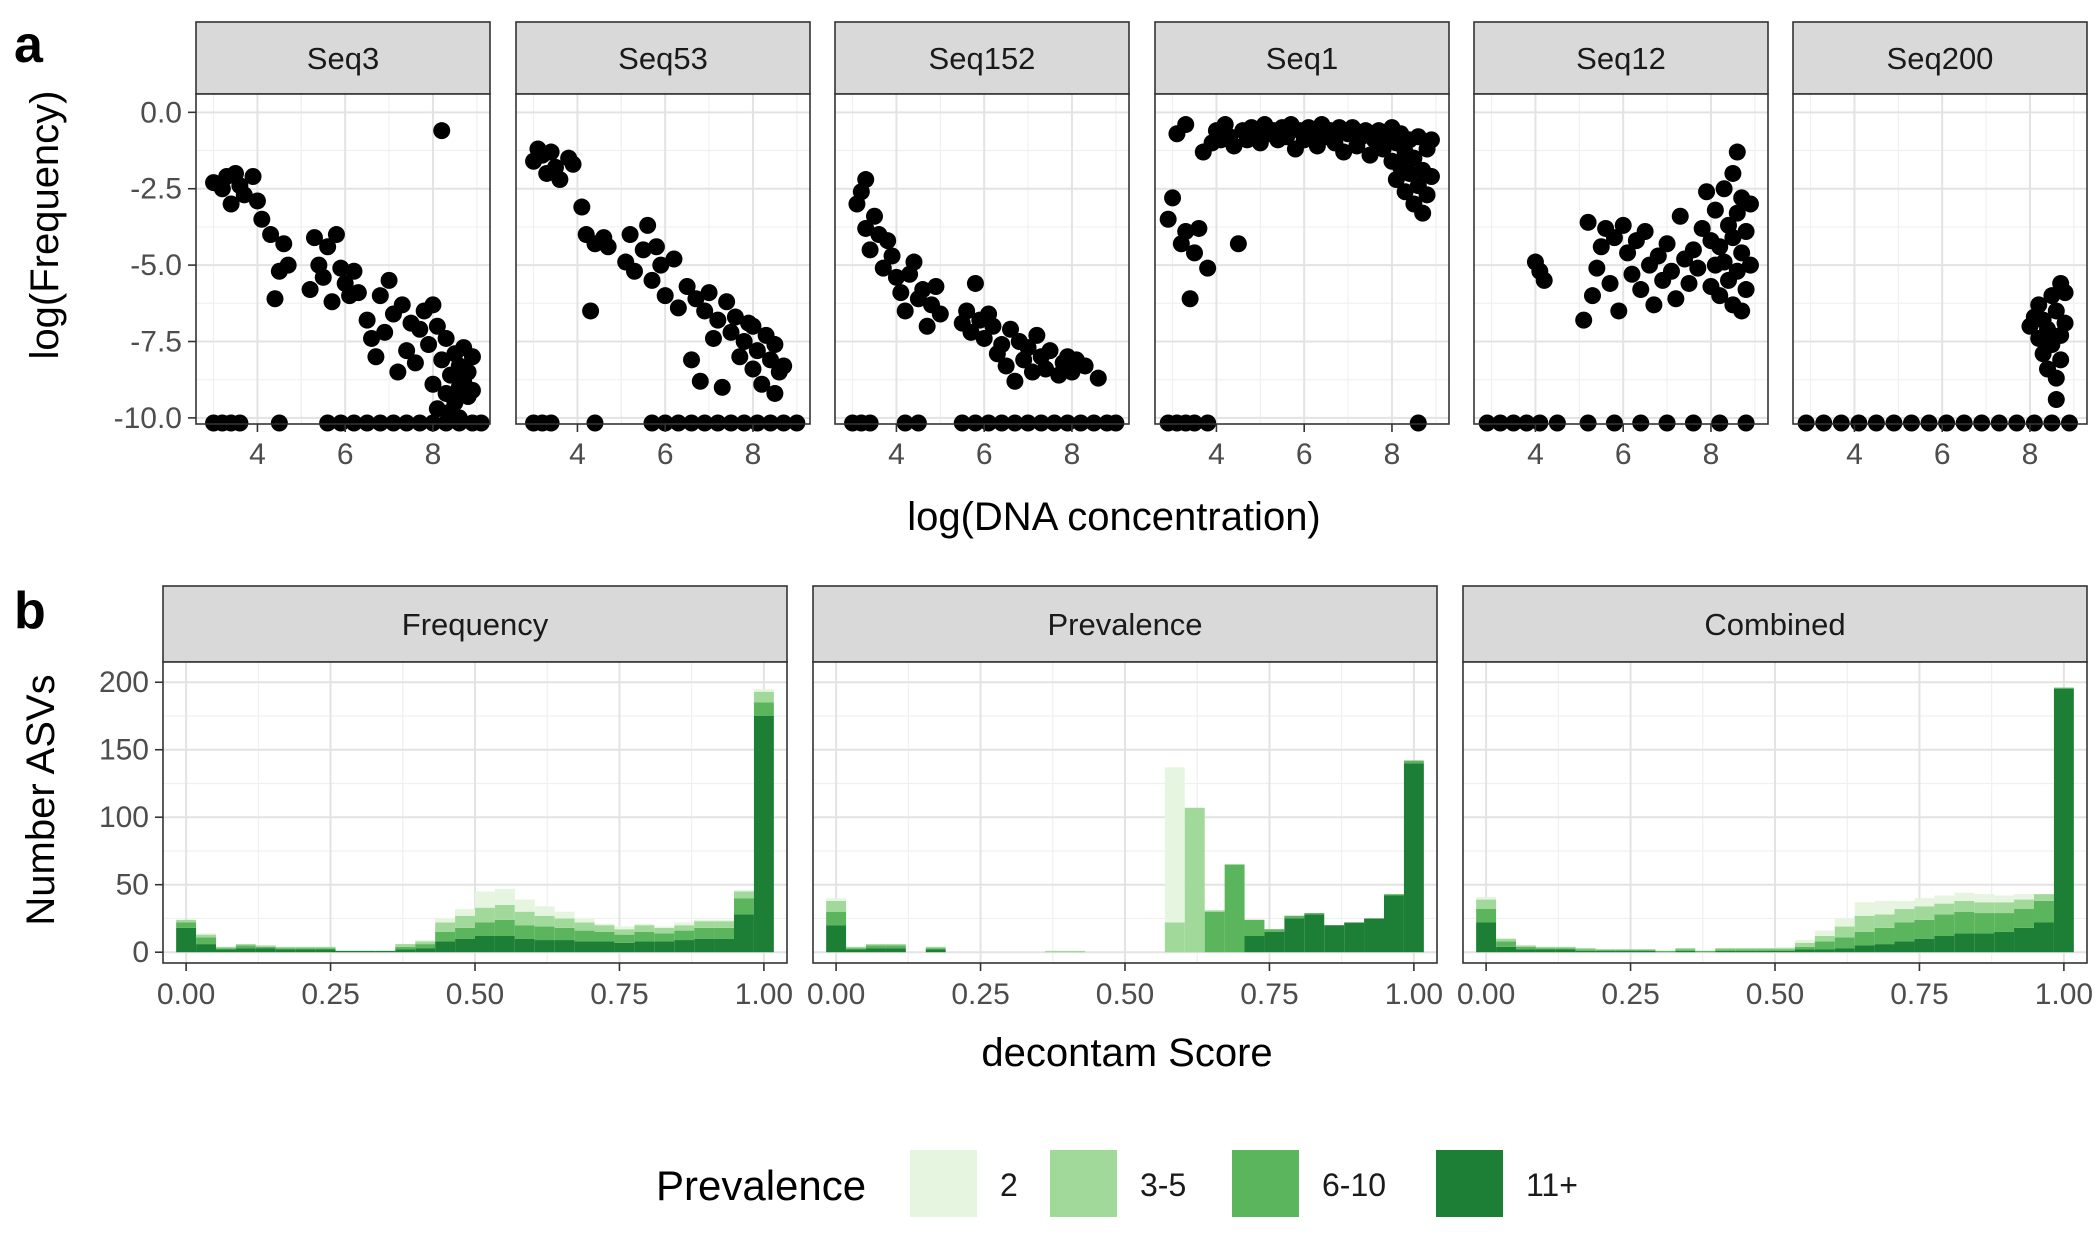 This screenshot has height=1260, width=2100. I want to click on facet-strip-label: Seq12, so click(1621, 58).